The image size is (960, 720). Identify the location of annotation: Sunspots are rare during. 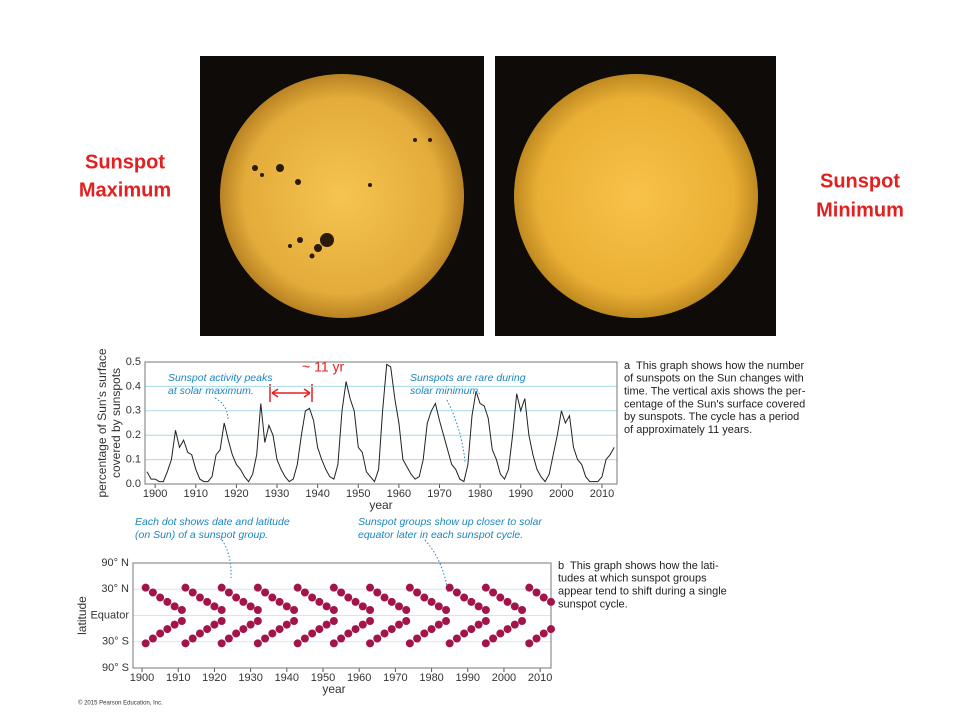
(468, 378).